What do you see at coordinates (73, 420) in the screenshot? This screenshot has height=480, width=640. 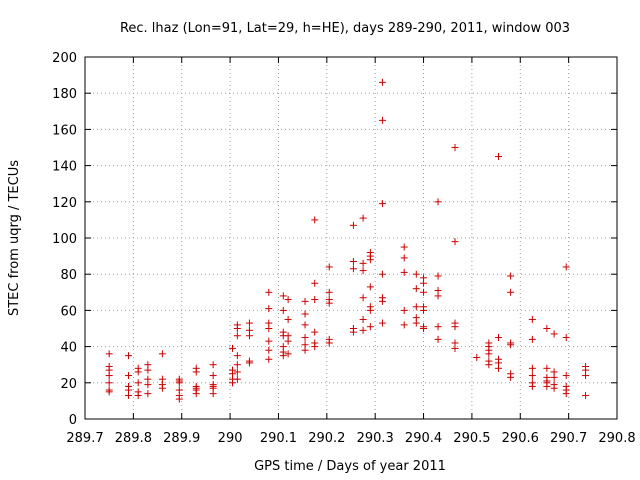 I see `y-tick-label: 0` at bounding box center [73, 420].